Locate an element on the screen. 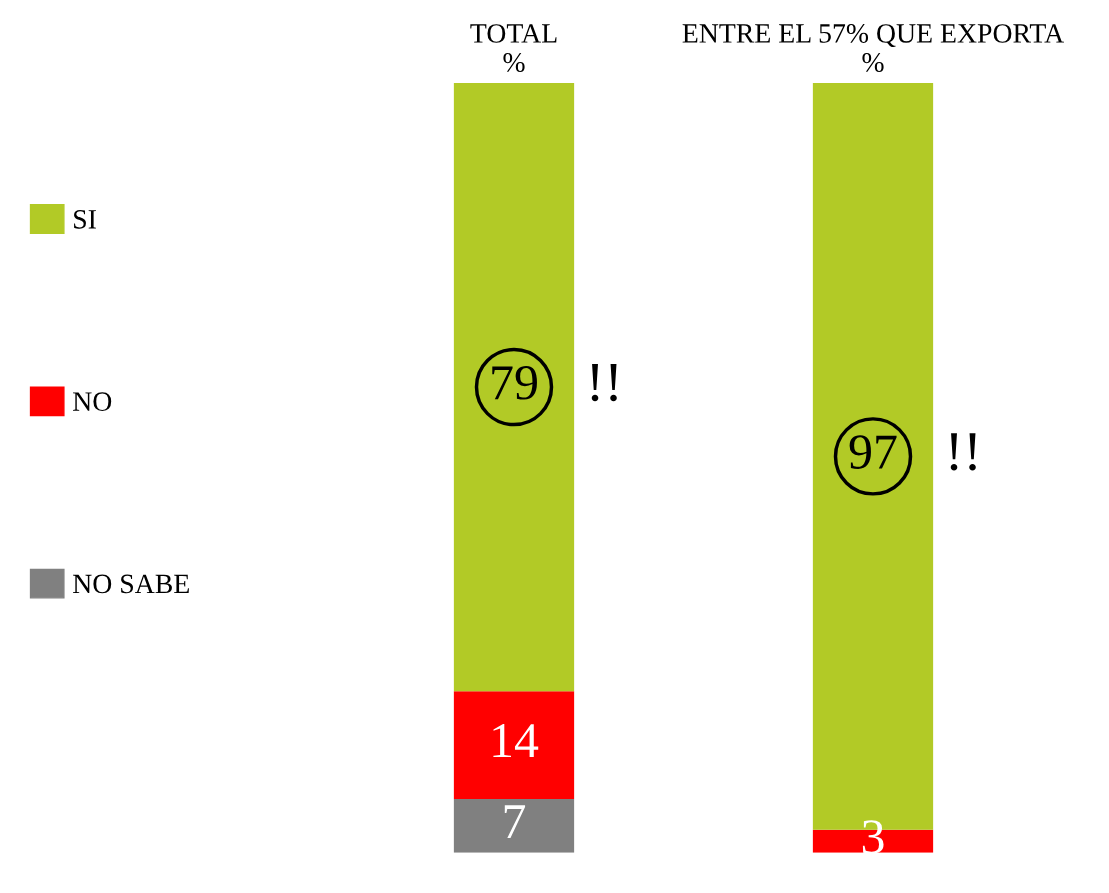 The image size is (1109, 893). x-tick-label: TOTAL % is located at coordinates (513, 48).